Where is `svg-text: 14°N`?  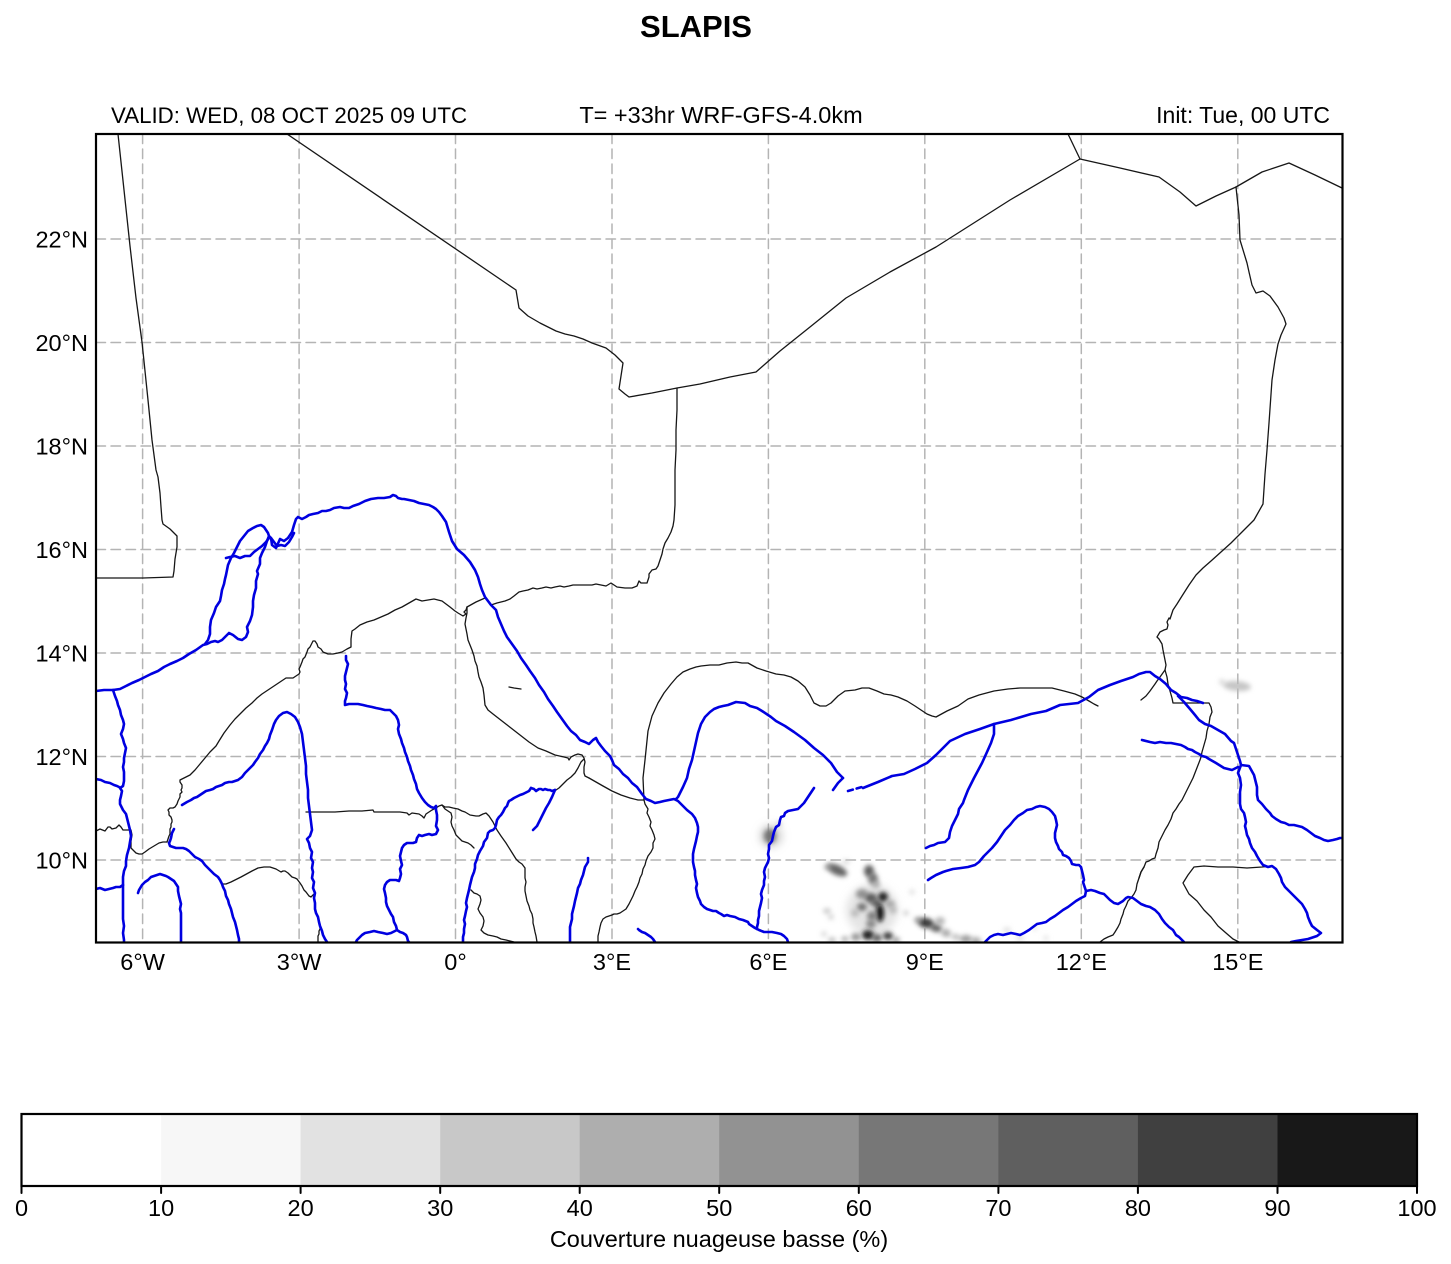 svg-text: 14°N is located at coordinates (61, 654).